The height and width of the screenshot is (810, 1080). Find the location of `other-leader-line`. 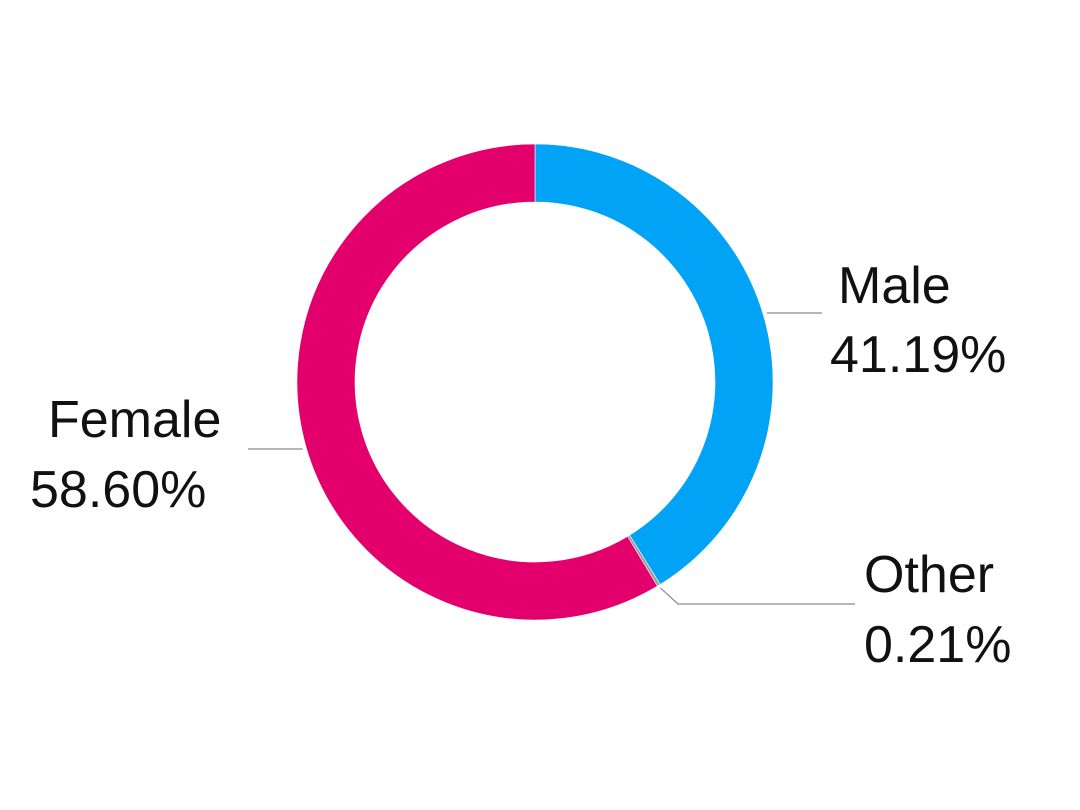

other-leader-line is located at coordinates (757, 596).